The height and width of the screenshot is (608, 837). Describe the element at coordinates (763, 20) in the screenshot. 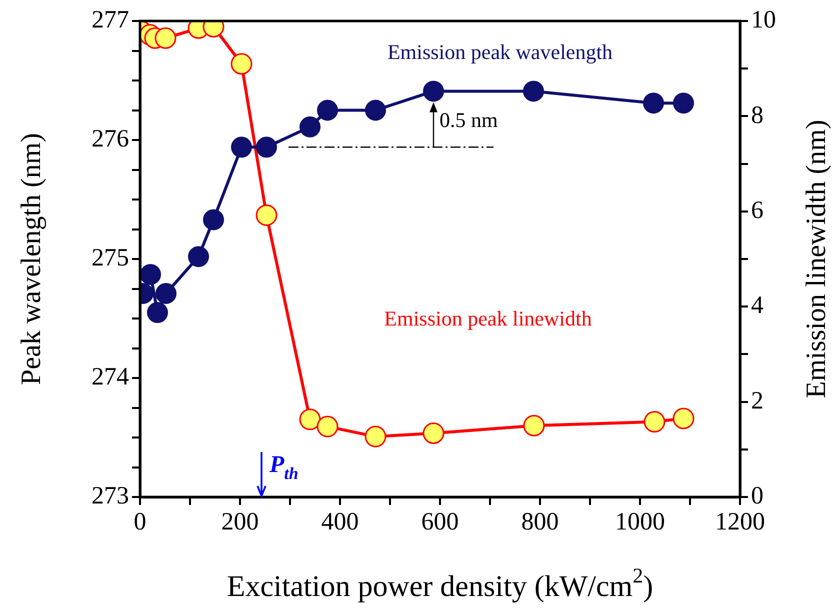

I see `y2-tick-label: 10` at that location.